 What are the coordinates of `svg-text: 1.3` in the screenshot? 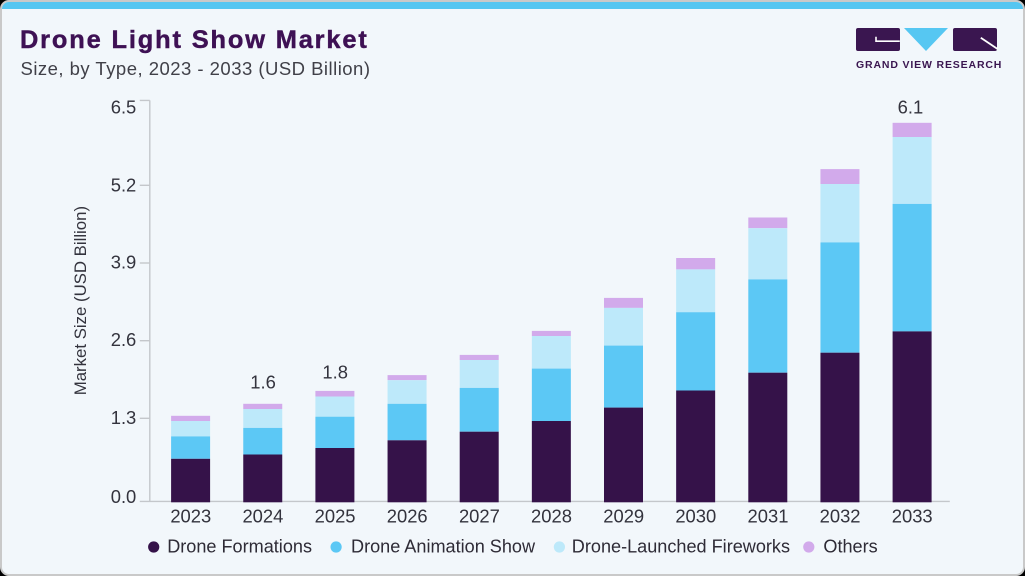 It's located at (124, 417).